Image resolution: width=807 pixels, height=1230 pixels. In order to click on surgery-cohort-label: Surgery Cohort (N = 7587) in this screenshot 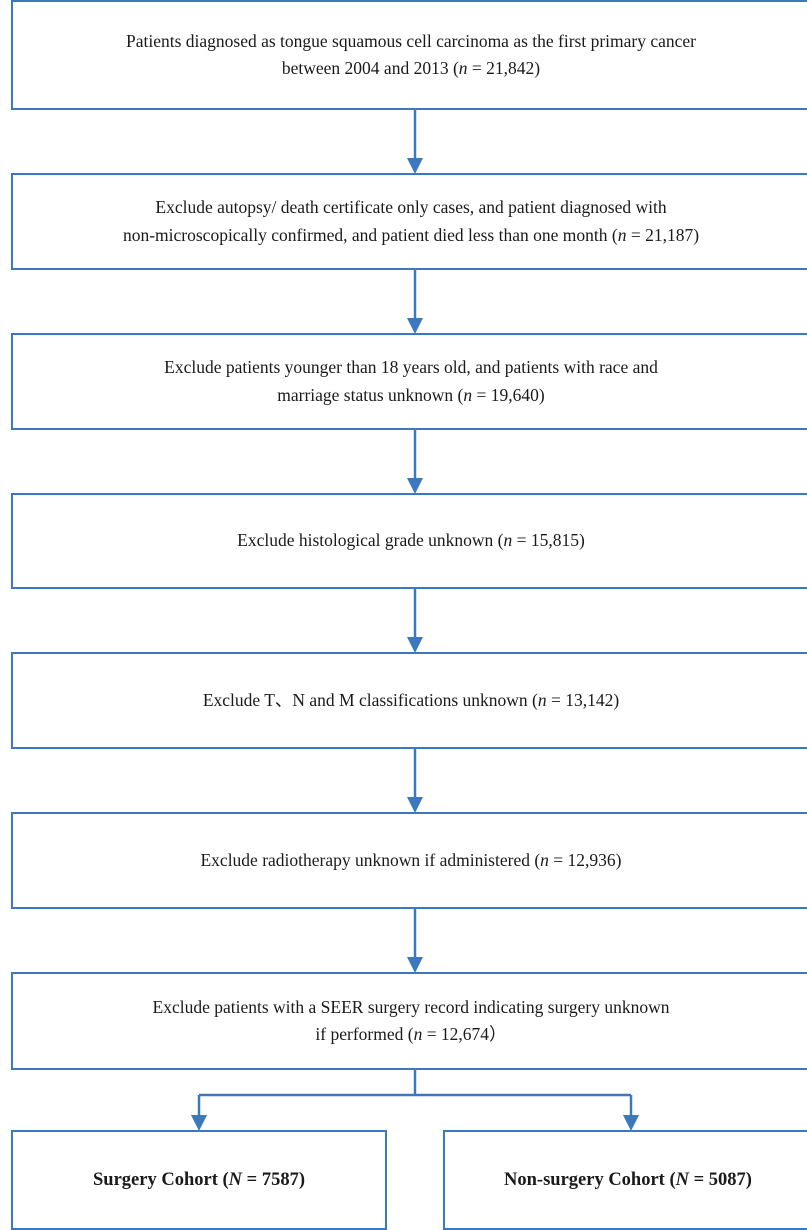, I will do `click(199, 1179)`.